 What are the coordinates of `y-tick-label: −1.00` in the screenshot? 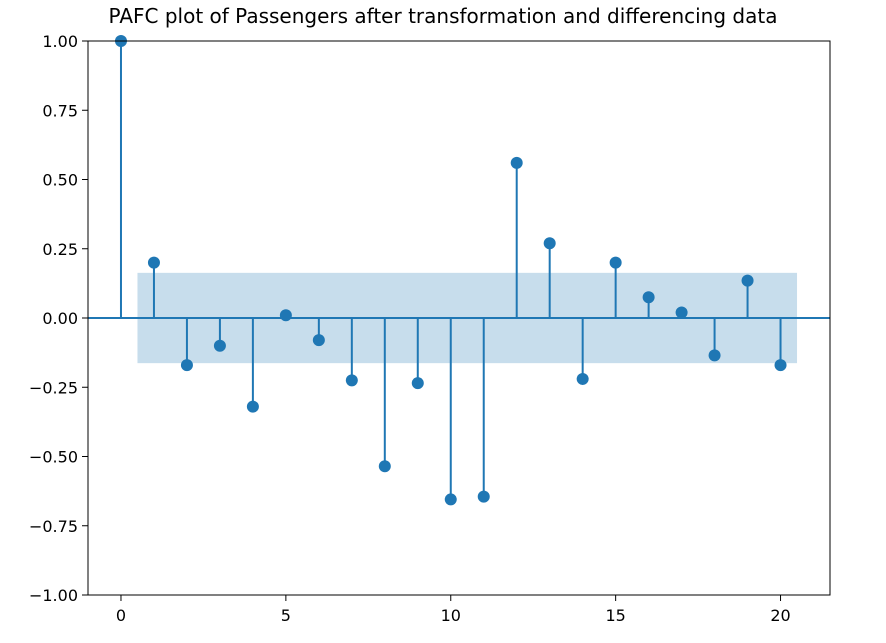 It's located at (53, 595).